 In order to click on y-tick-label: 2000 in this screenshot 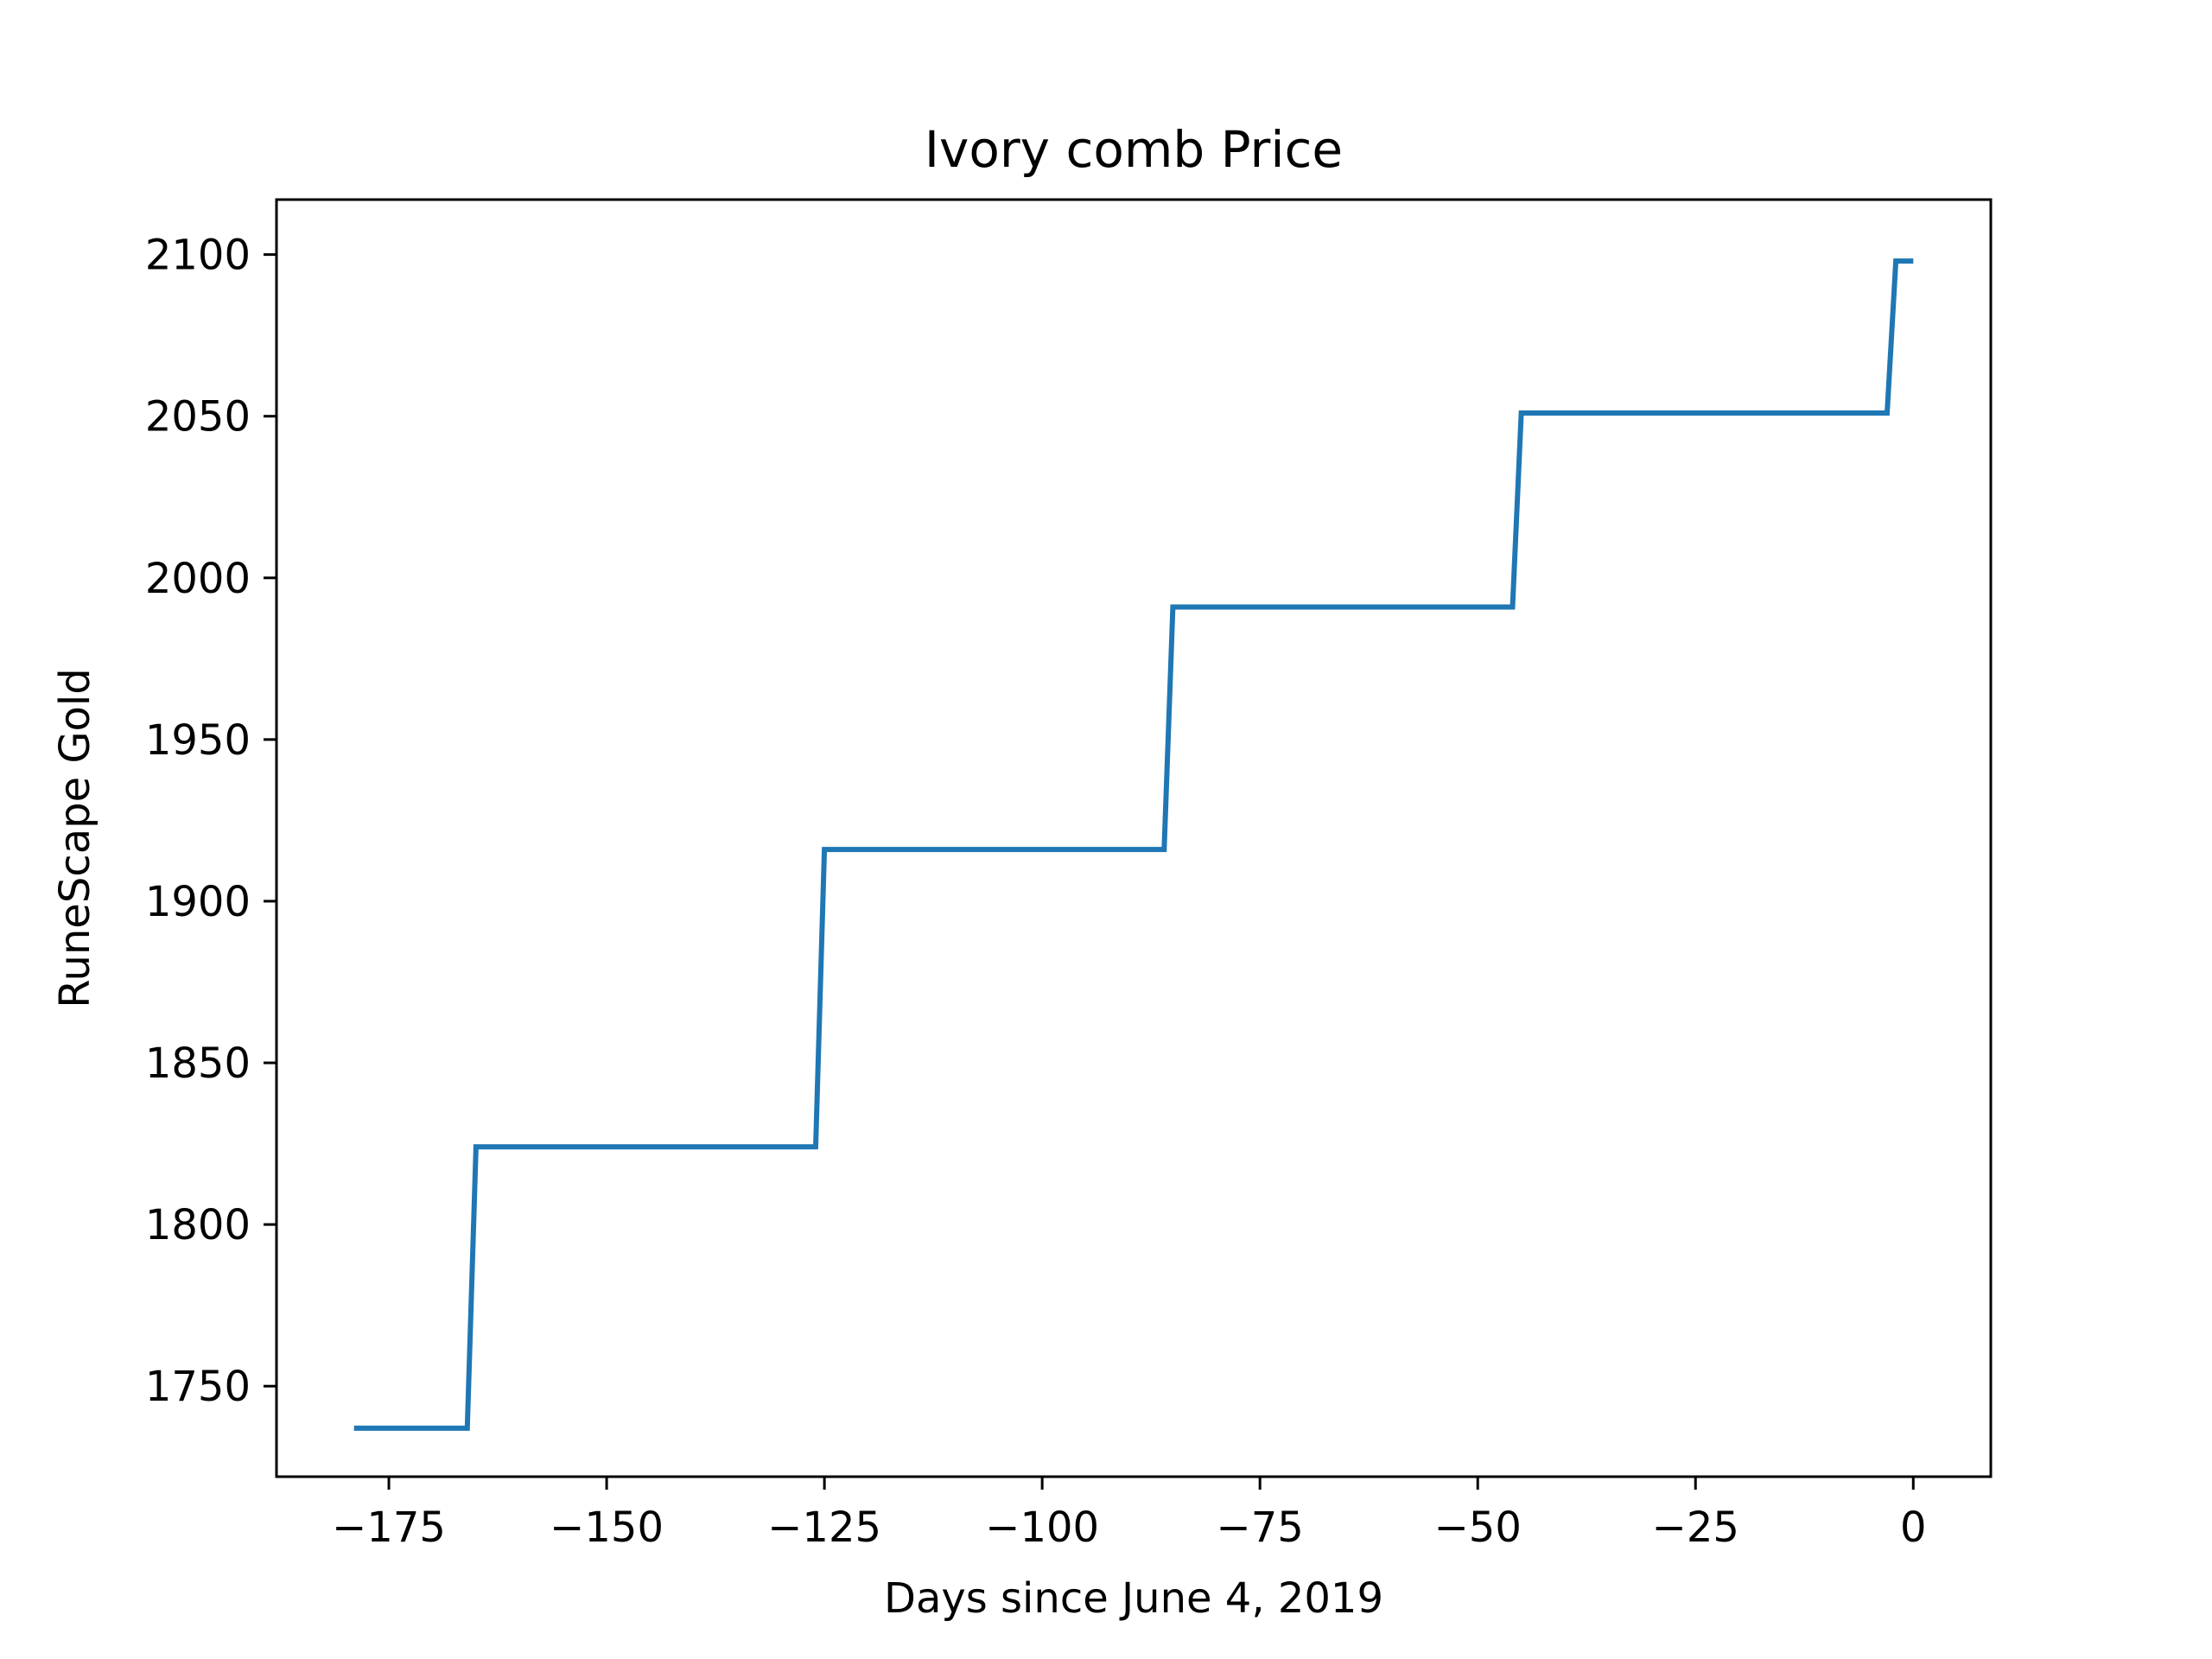, I will do `click(198, 579)`.